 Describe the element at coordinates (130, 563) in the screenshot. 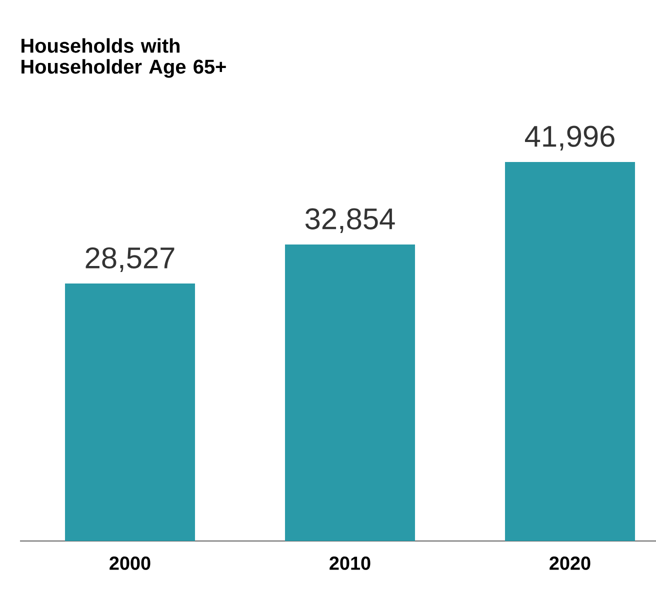

I see `x-tick-label: 2000` at that location.